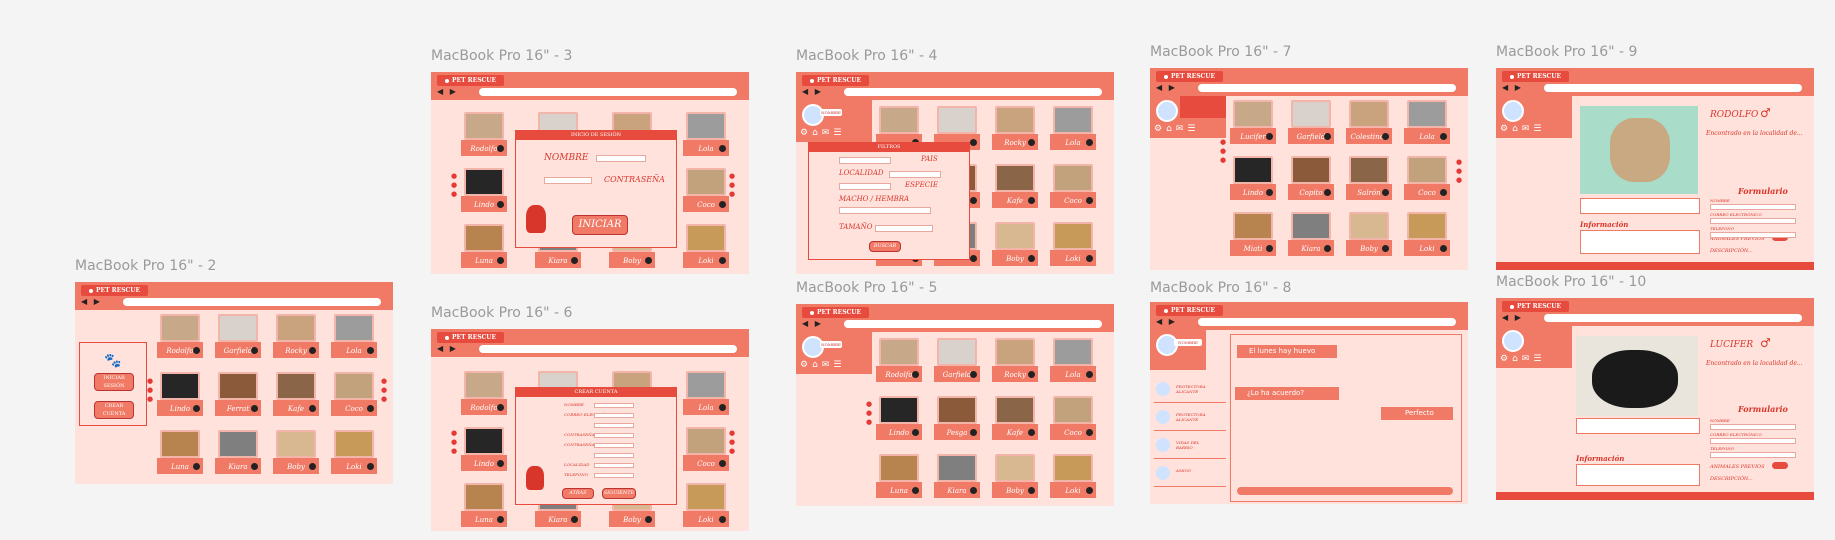  What do you see at coordinates (885, 210) in the screenshot?
I see `sexo-input` at bounding box center [885, 210].